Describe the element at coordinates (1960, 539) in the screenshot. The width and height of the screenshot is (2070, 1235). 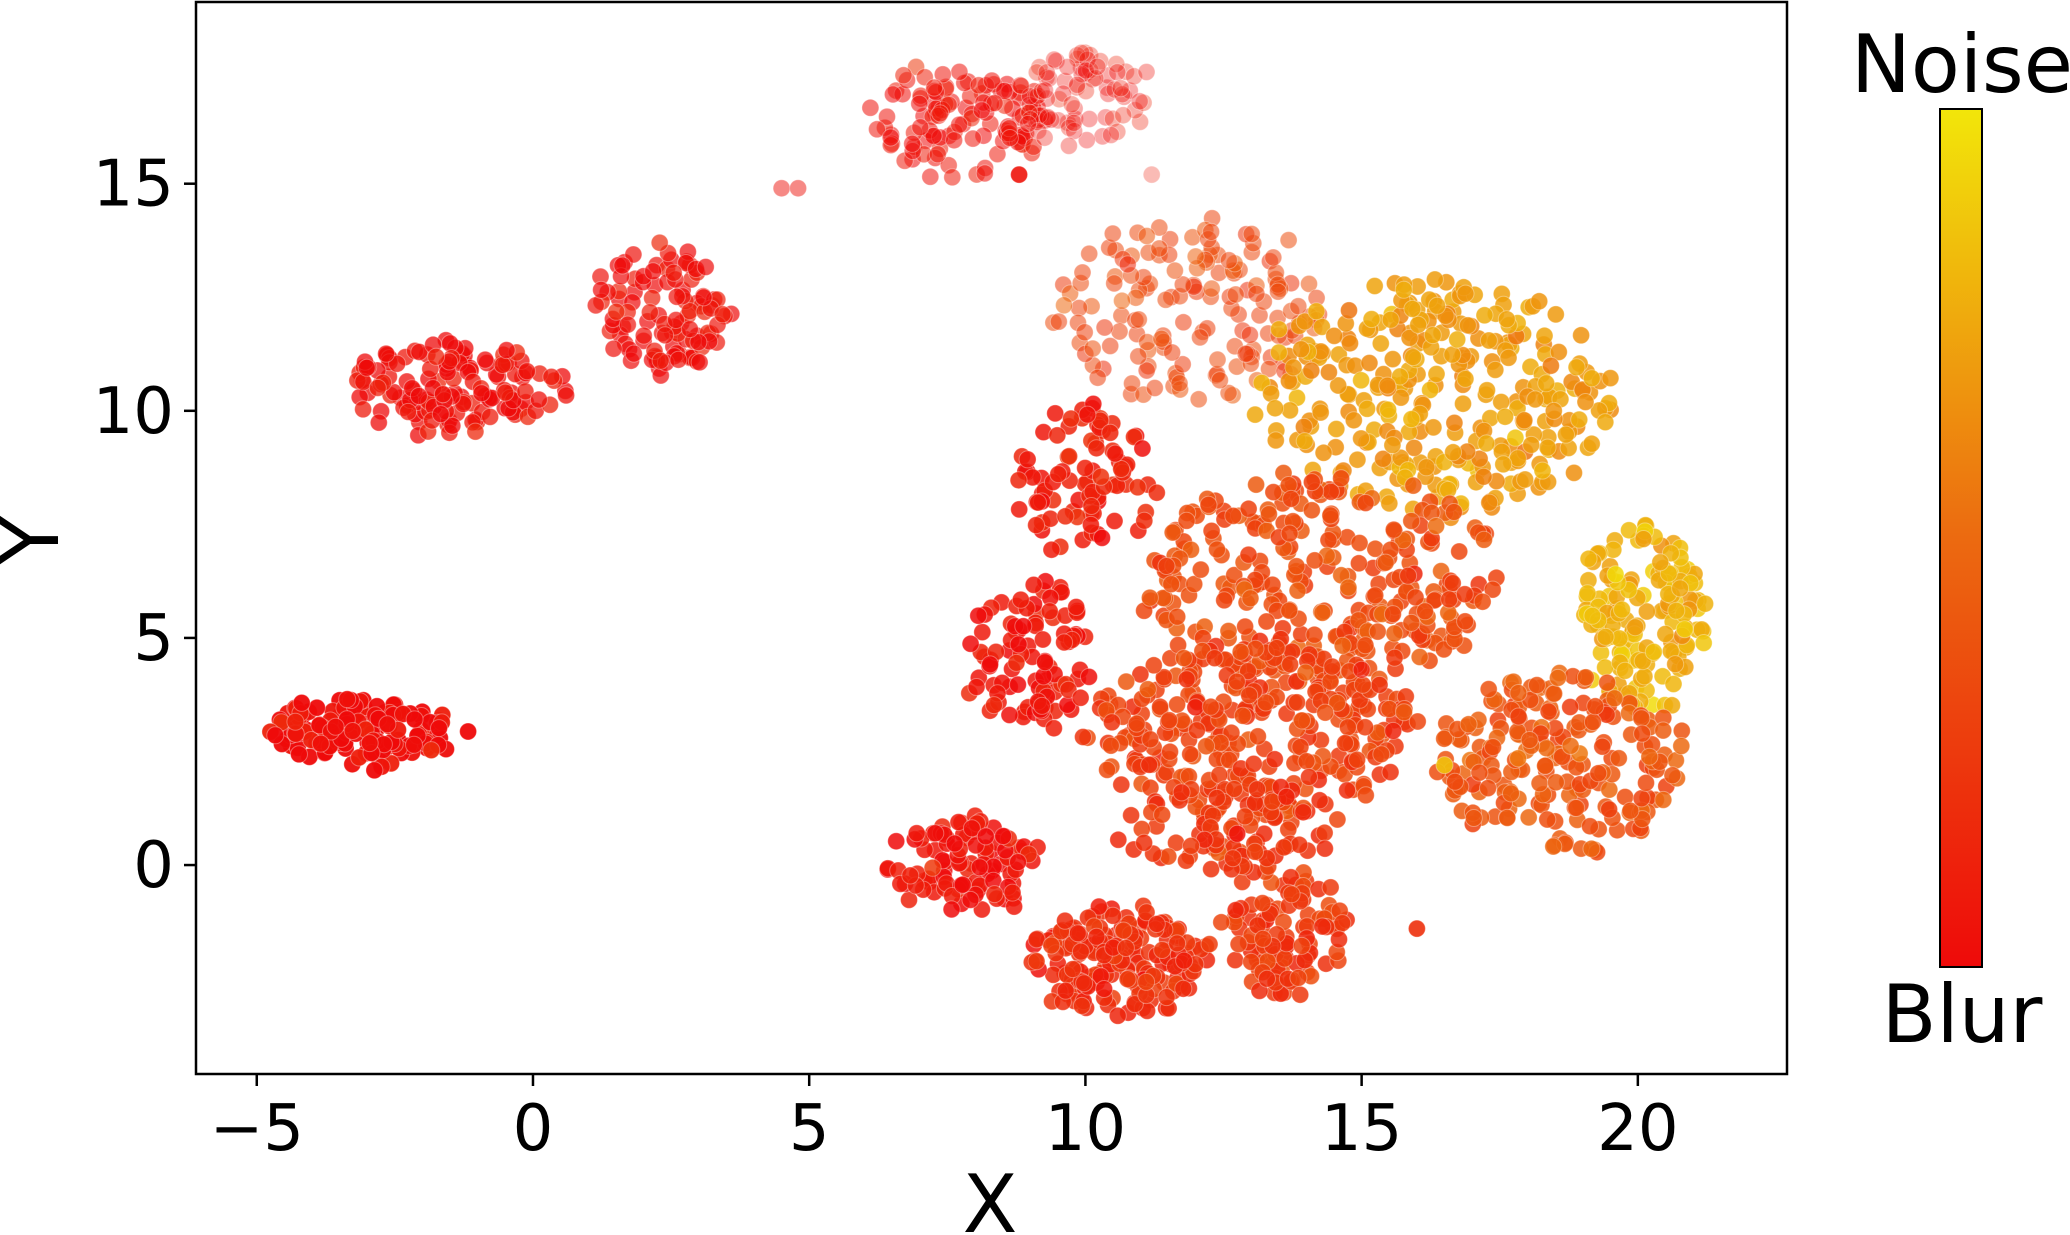
I see `colorbar: Noise Blur` at that location.